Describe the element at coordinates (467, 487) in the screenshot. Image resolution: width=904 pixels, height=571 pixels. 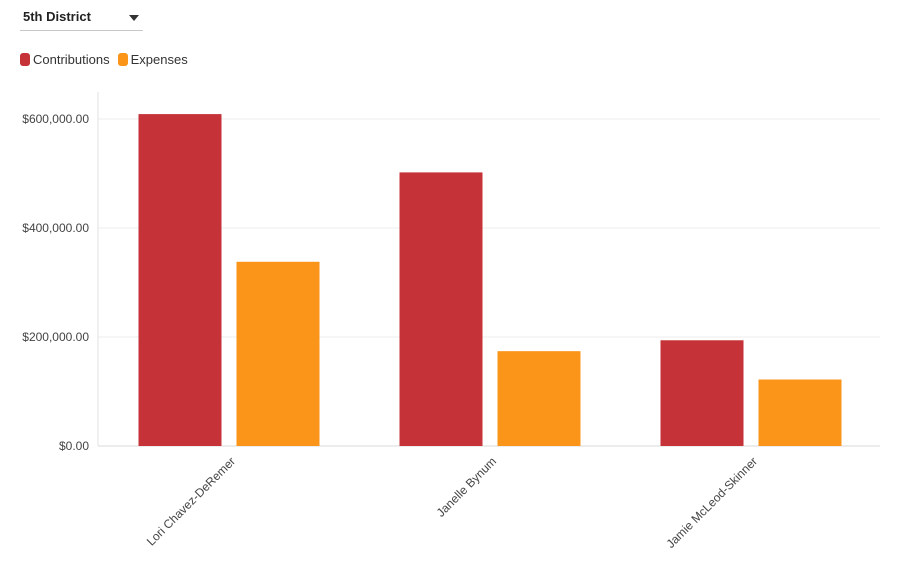
I see `x-category-label-1: Janelle Bynum` at that location.